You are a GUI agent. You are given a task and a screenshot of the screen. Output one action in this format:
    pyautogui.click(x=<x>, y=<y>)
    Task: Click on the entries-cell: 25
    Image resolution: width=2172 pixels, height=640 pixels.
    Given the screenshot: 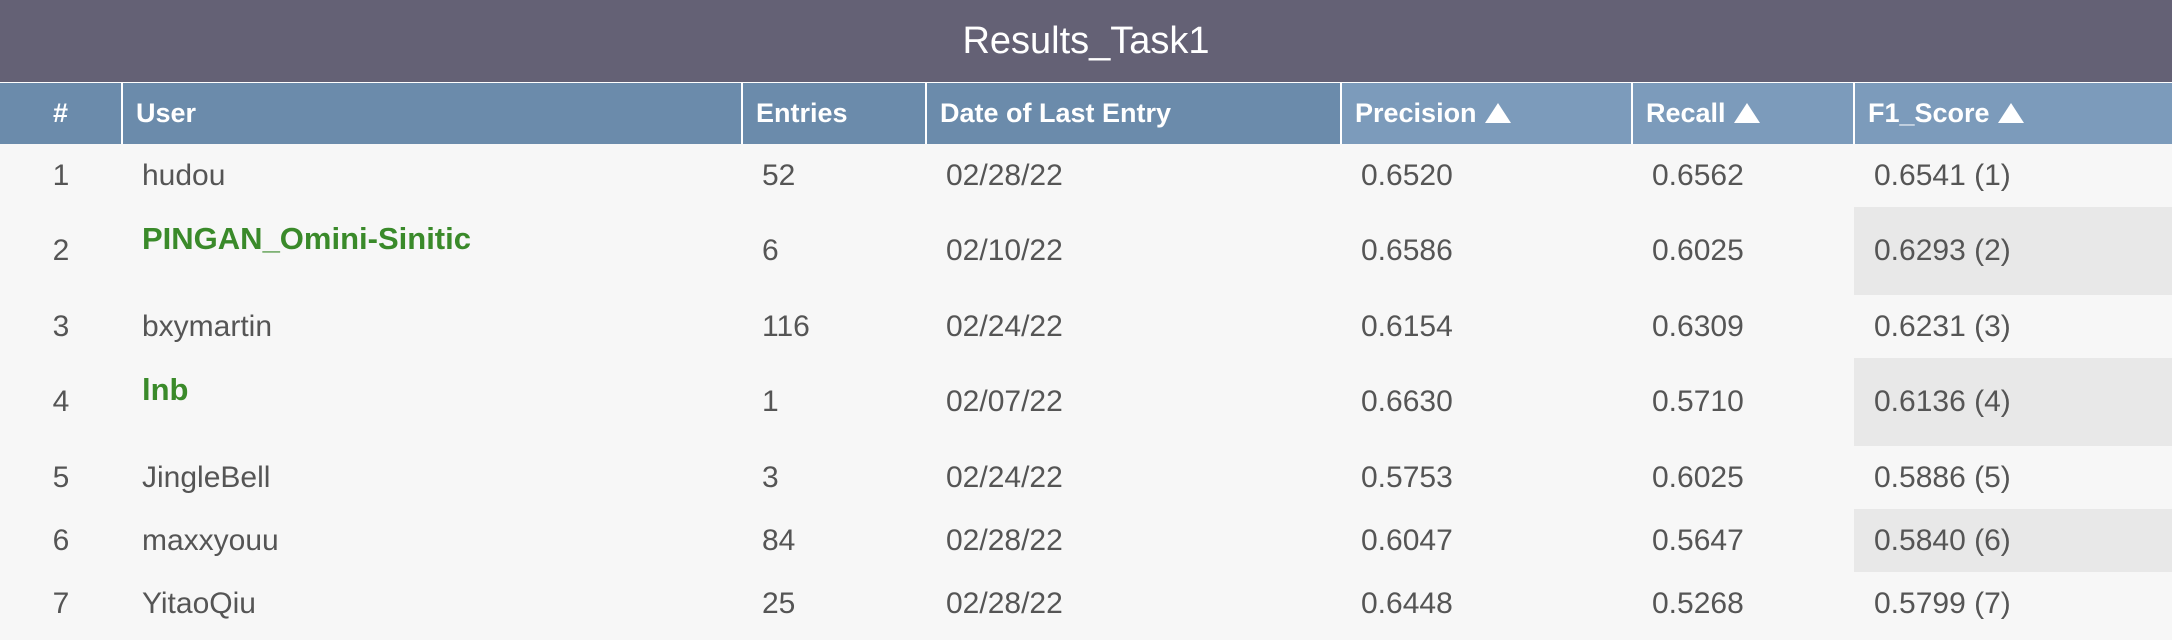 What is the action you would take?
    pyautogui.click(x=779, y=603)
    